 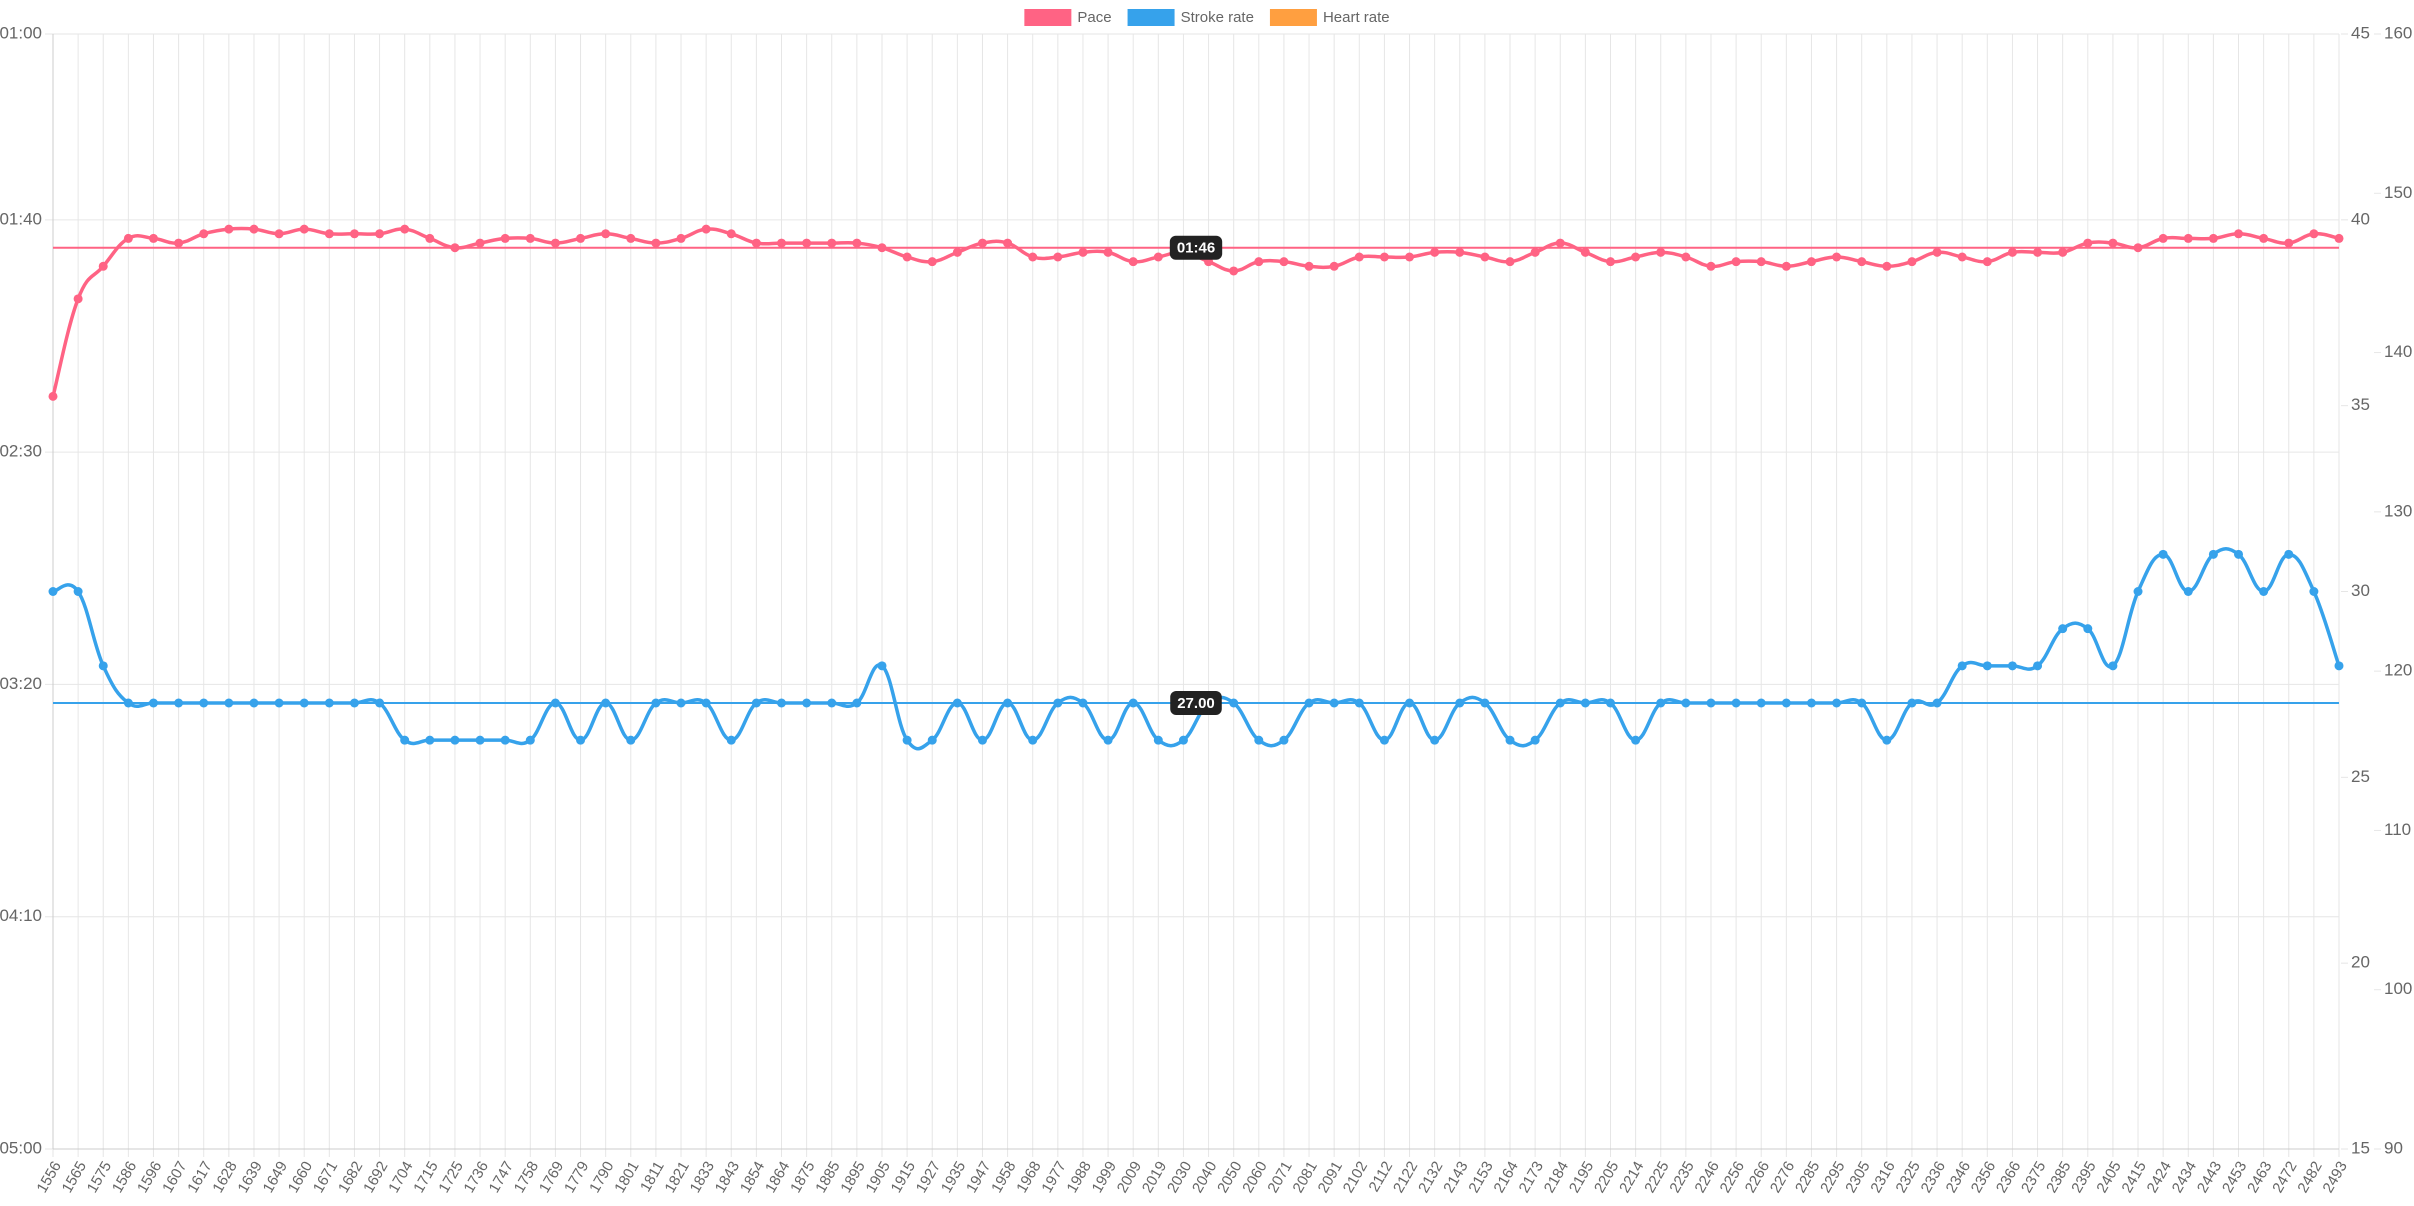 What do you see at coordinates (1933, 1176) in the screenshot?
I see `x-tick-label: 2336` at bounding box center [1933, 1176].